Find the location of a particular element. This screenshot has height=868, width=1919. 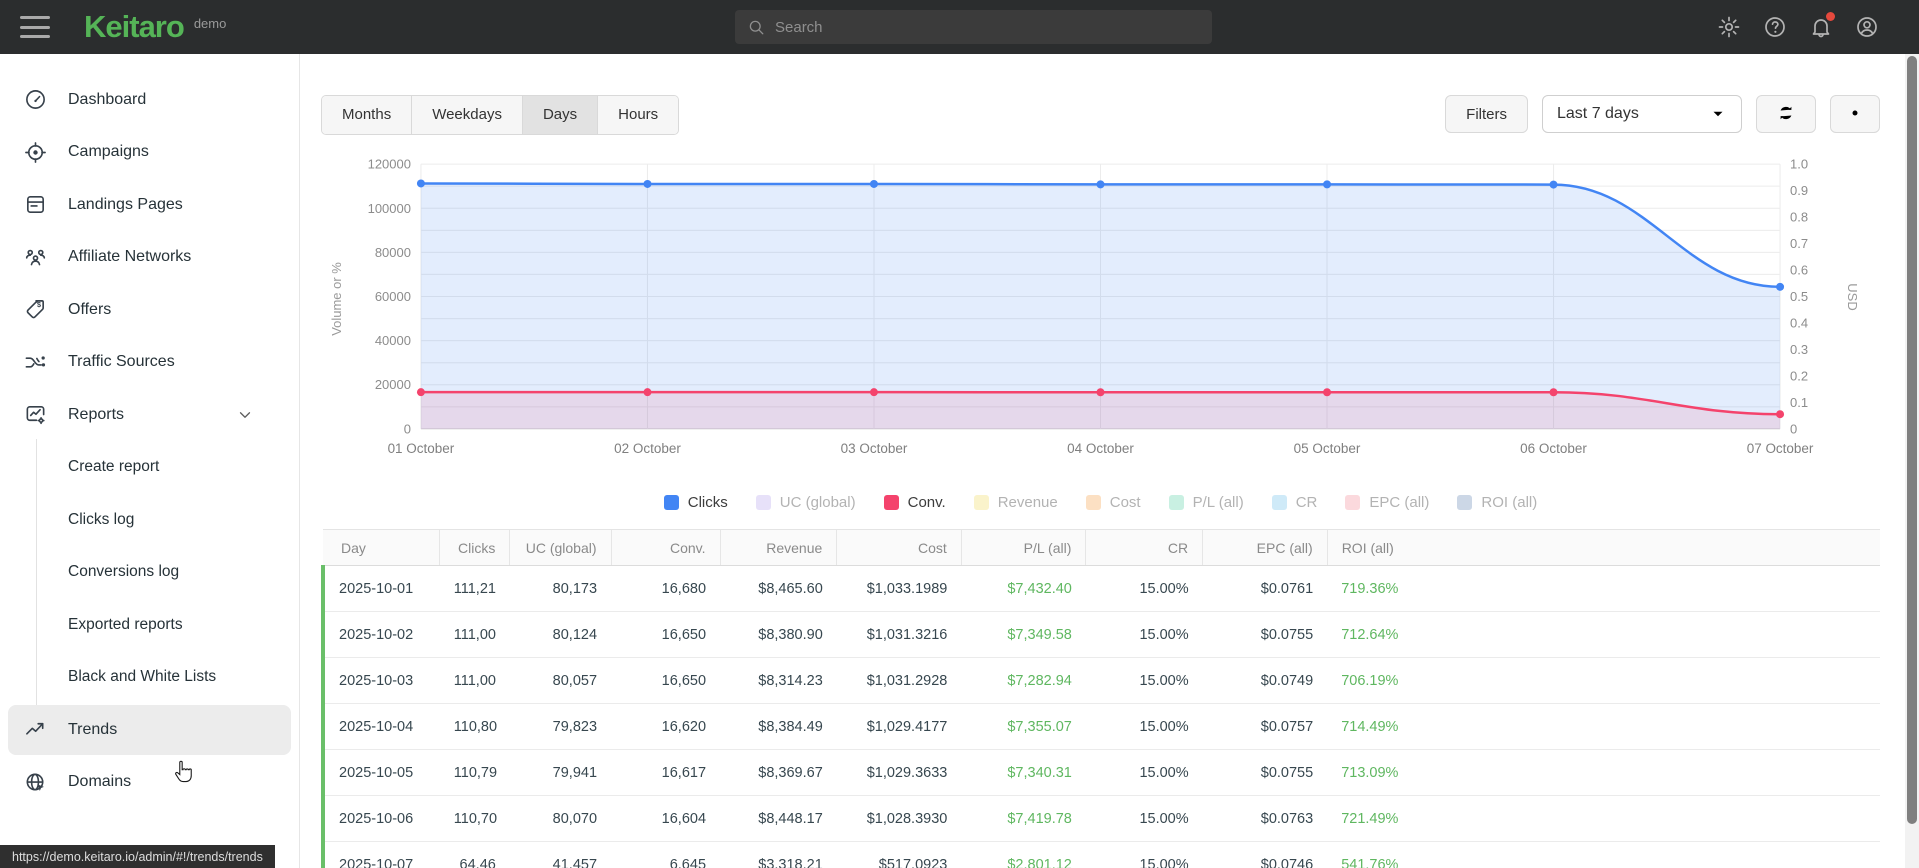

legend-label: CR is located at coordinates (1306, 502).